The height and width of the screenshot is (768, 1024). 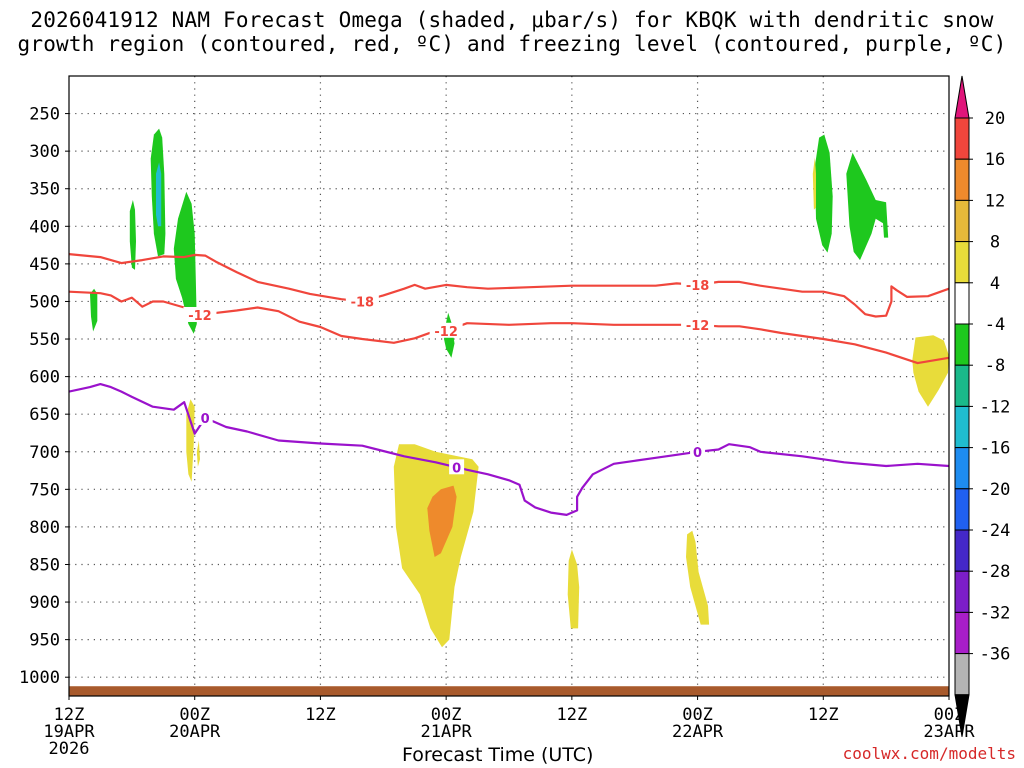 What do you see at coordinates (995, 572) in the screenshot?
I see `colorbar-label: -28` at bounding box center [995, 572].